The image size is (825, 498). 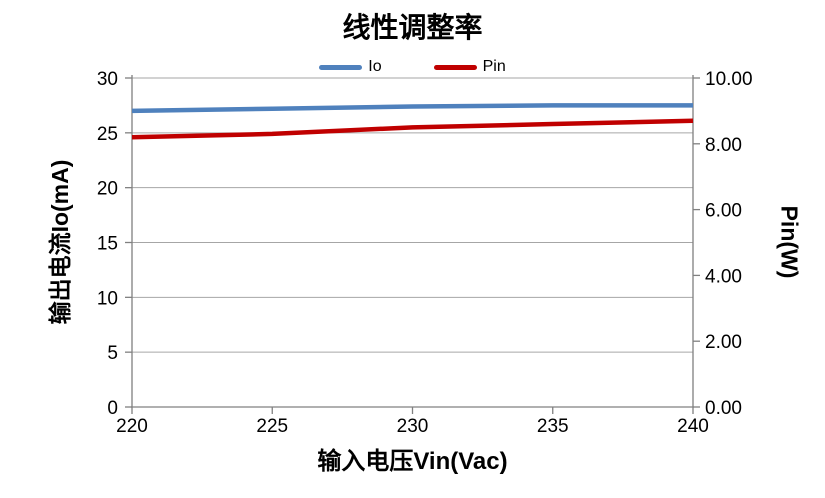 I want to click on x-axis-title: 输入电压Vin(Vac), so click(x=412, y=461).